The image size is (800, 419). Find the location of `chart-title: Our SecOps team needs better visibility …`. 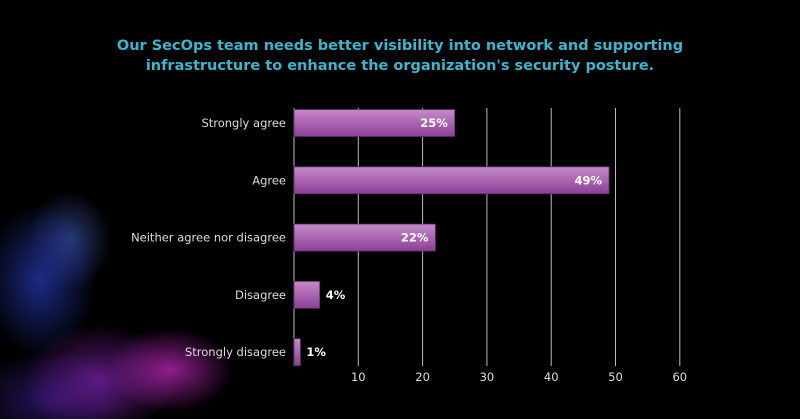

chart-title: Our SecOps team needs better visibility … is located at coordinates (400, 56).